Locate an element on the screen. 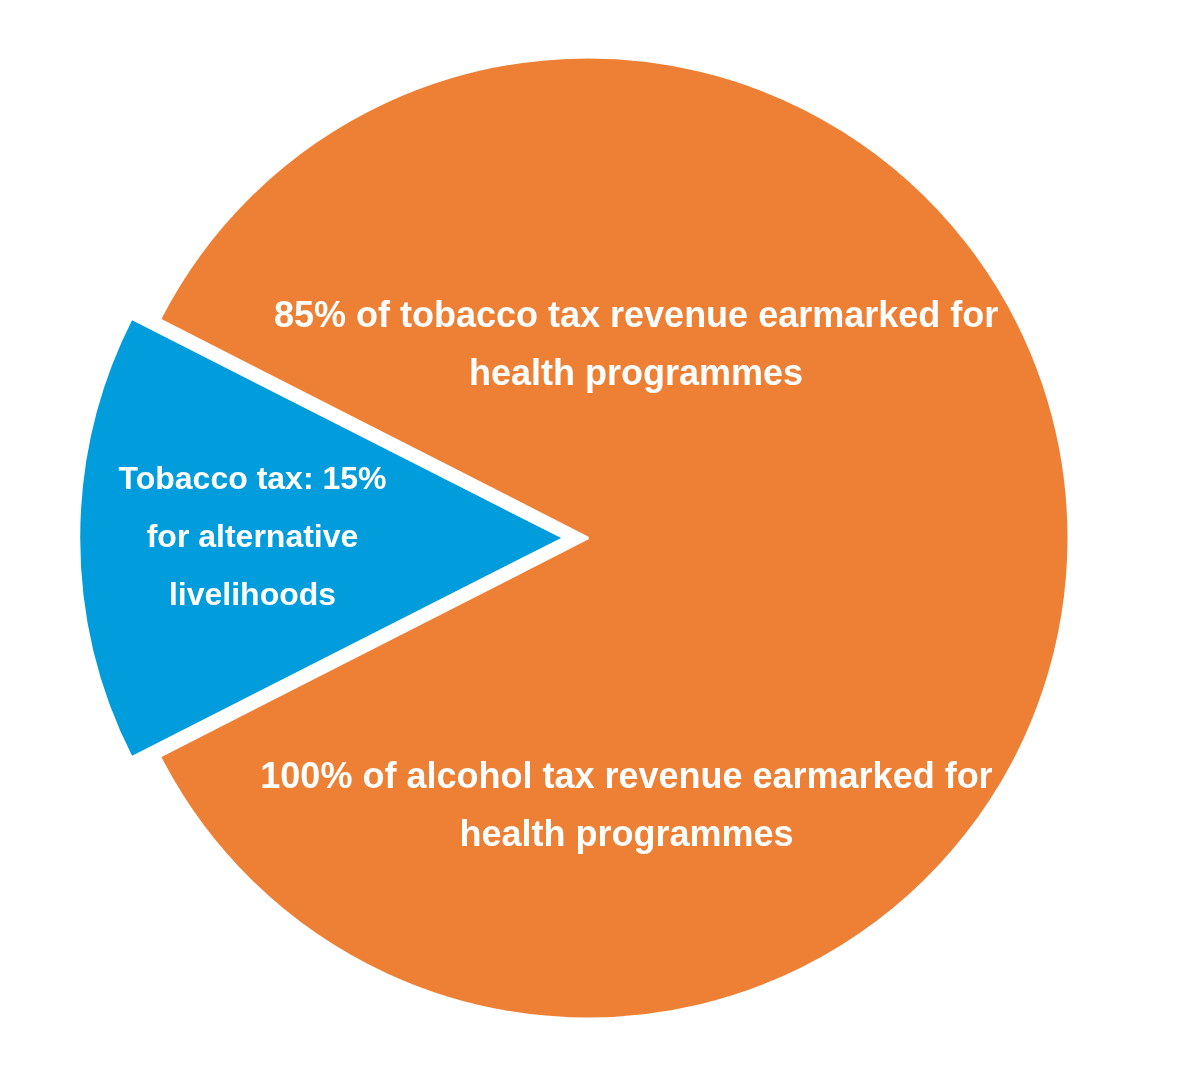  slice-label: 85% of tobacco tax revenue earmarked for health programmes is located at coordinates (636, 343).